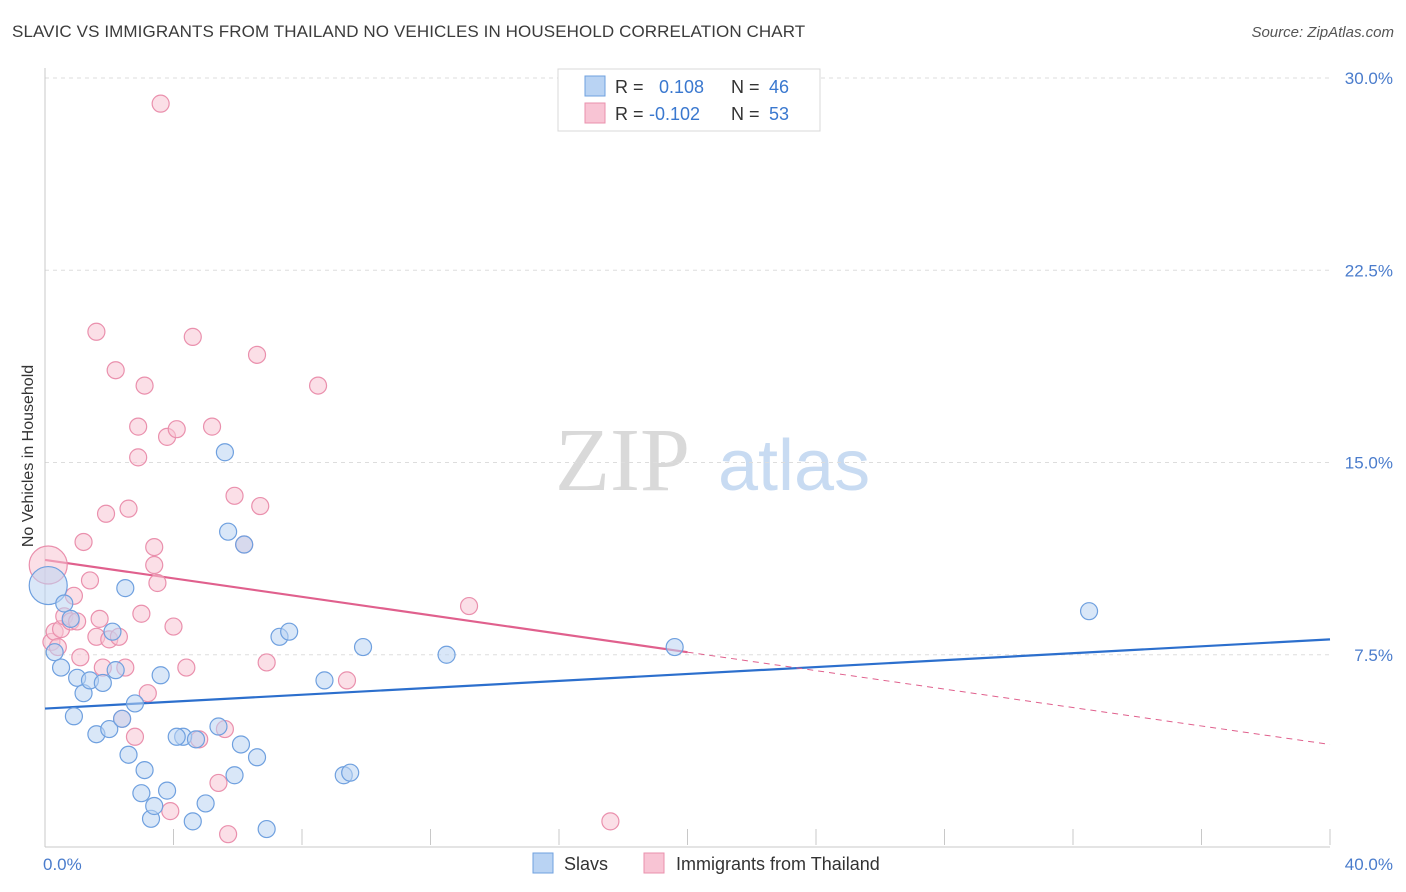  Describe the element at coordinates (681, 87) in the screenshot. I see `legend-r-value-slavs: 0.108` at that location.